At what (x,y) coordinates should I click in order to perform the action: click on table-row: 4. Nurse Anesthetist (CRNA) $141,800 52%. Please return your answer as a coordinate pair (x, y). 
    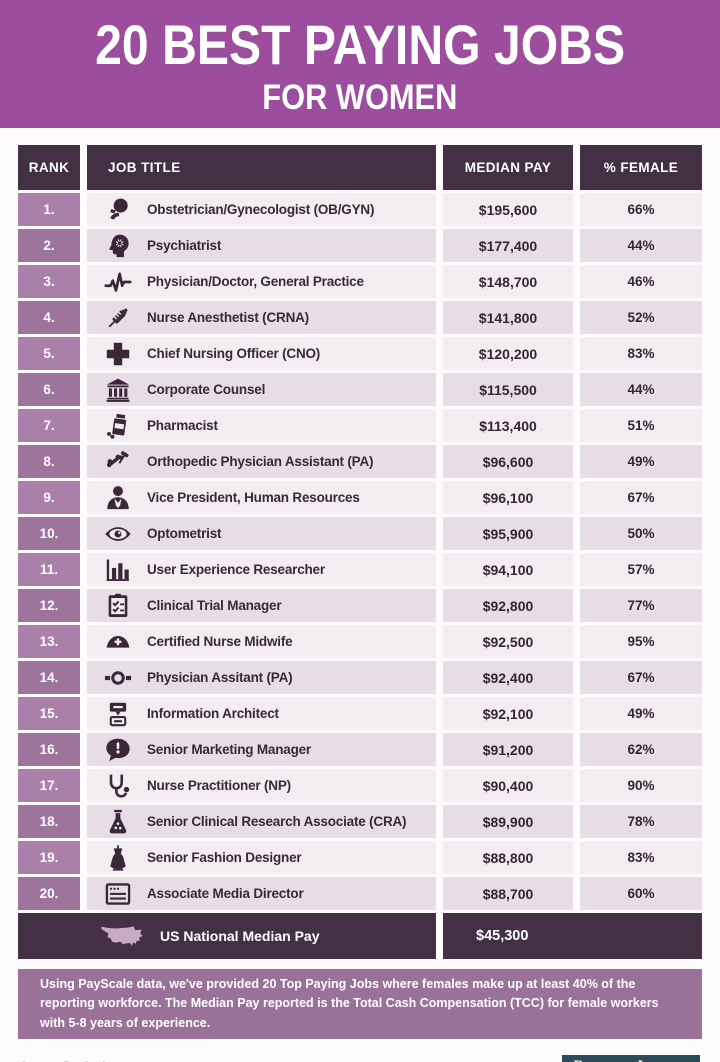
    Looking at the image, I should click on (360, 317).